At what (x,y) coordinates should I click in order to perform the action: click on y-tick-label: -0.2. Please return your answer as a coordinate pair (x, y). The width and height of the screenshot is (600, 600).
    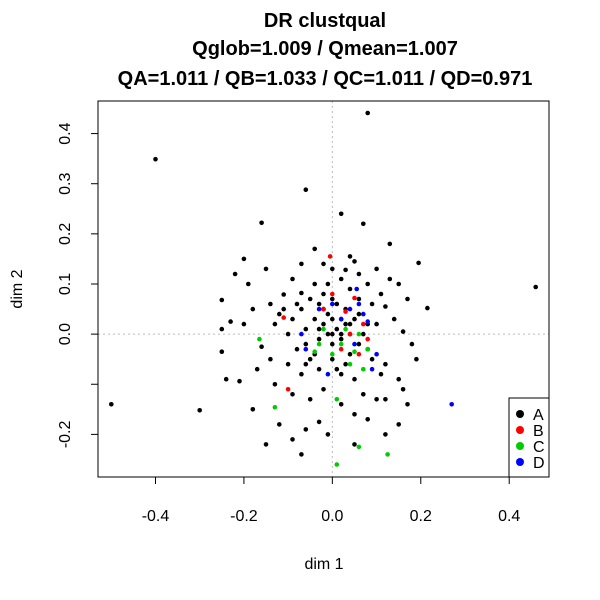
    Looking at the image, I should click on (65, 435).